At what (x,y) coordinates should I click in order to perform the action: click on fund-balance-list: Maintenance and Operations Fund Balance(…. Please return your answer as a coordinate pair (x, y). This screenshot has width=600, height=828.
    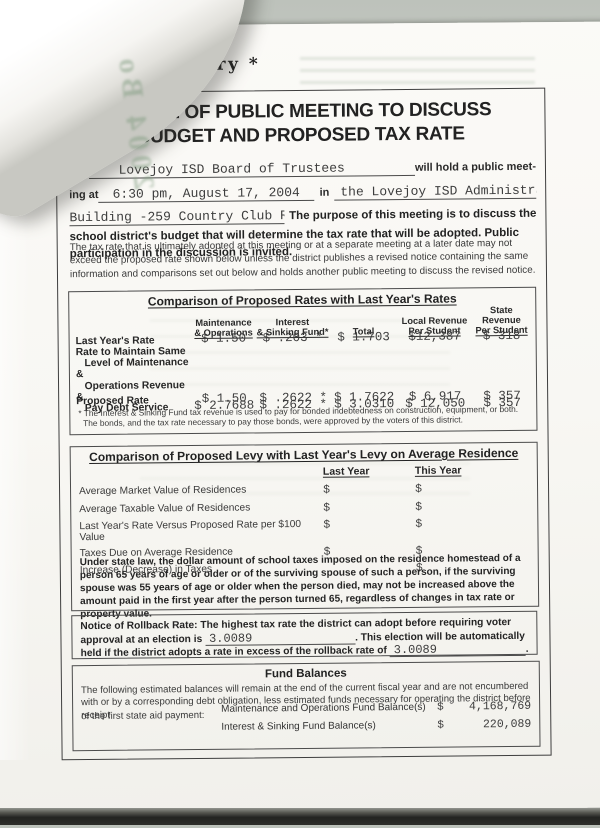
    Looking at the image, I should click on (376, 719).